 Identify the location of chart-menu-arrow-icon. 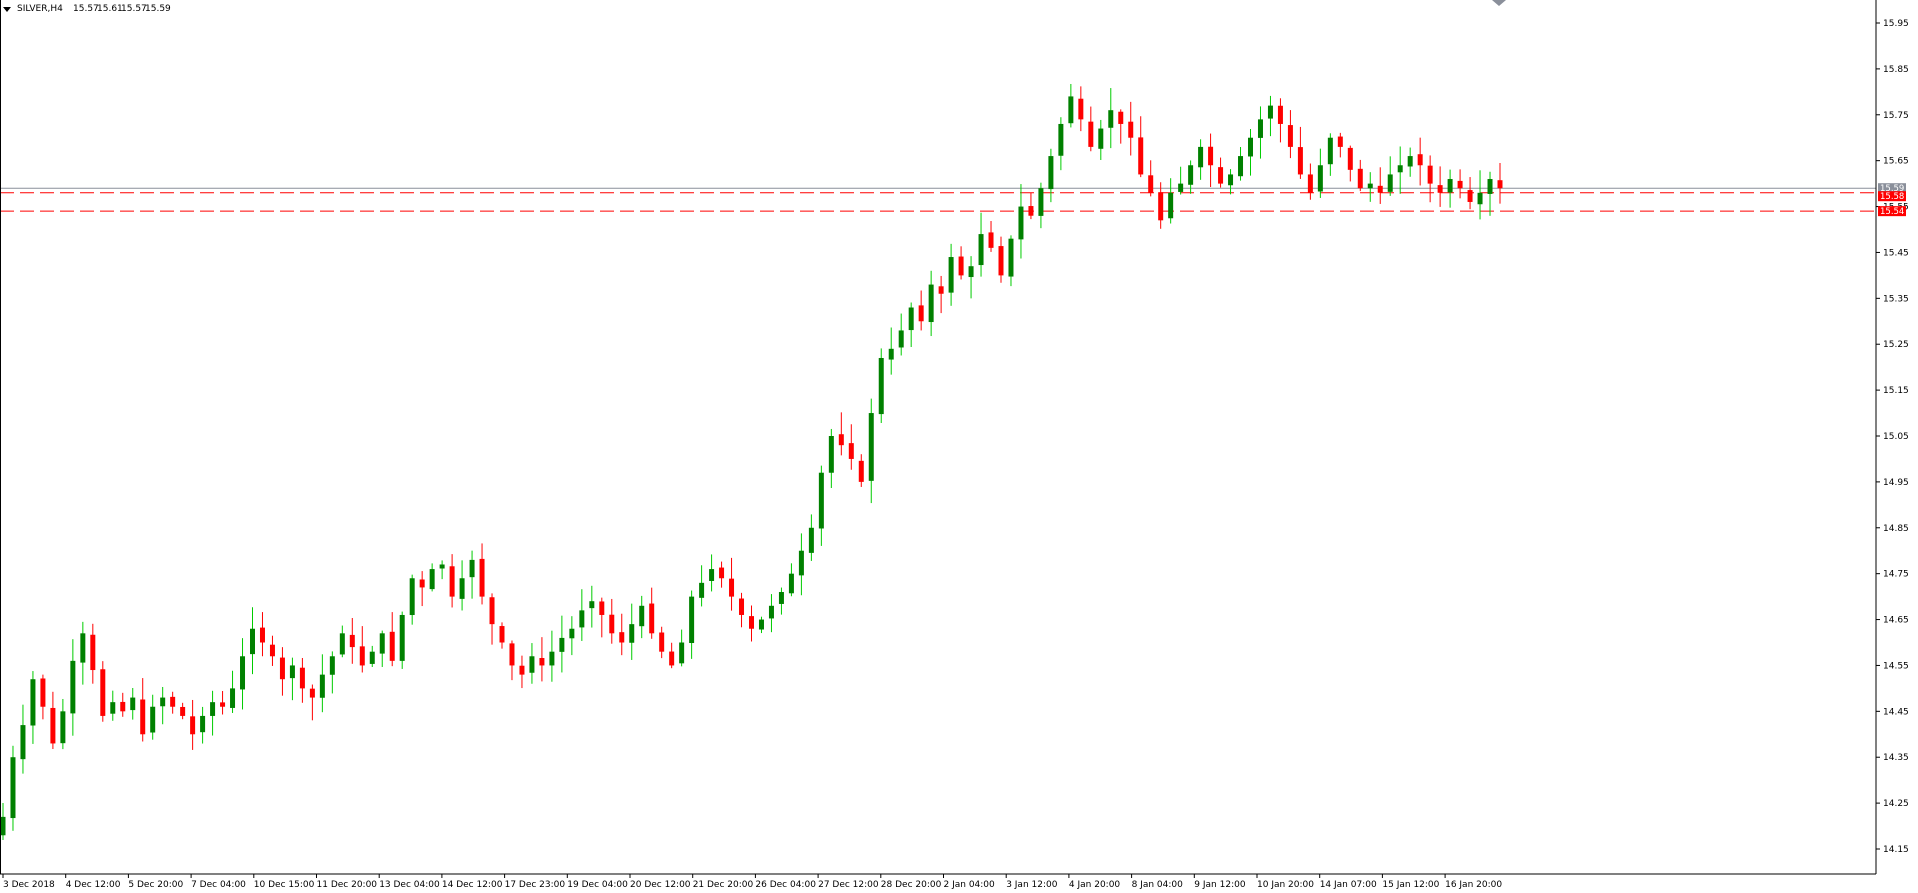
(7, 9).